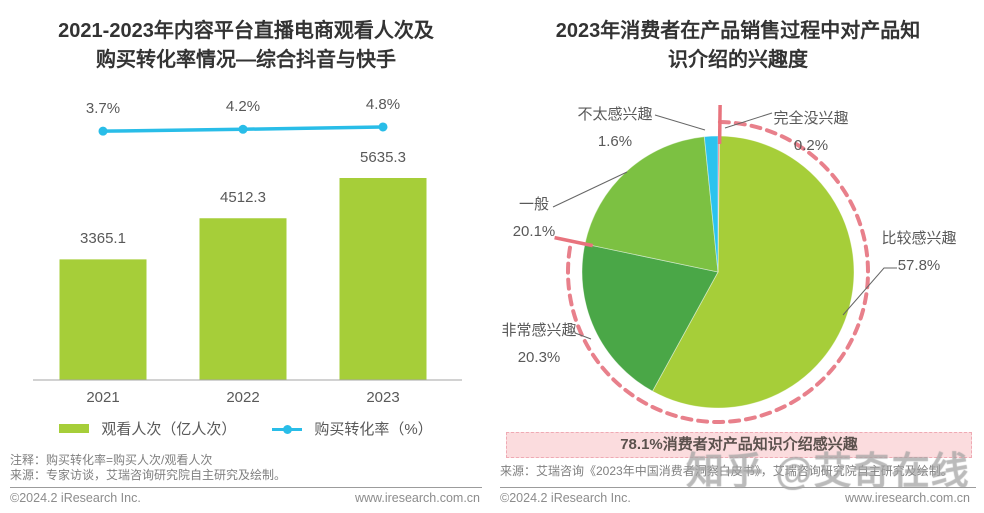  I want to click on left-footer-url: www.iresearch.com.cn, so click(417, 498).